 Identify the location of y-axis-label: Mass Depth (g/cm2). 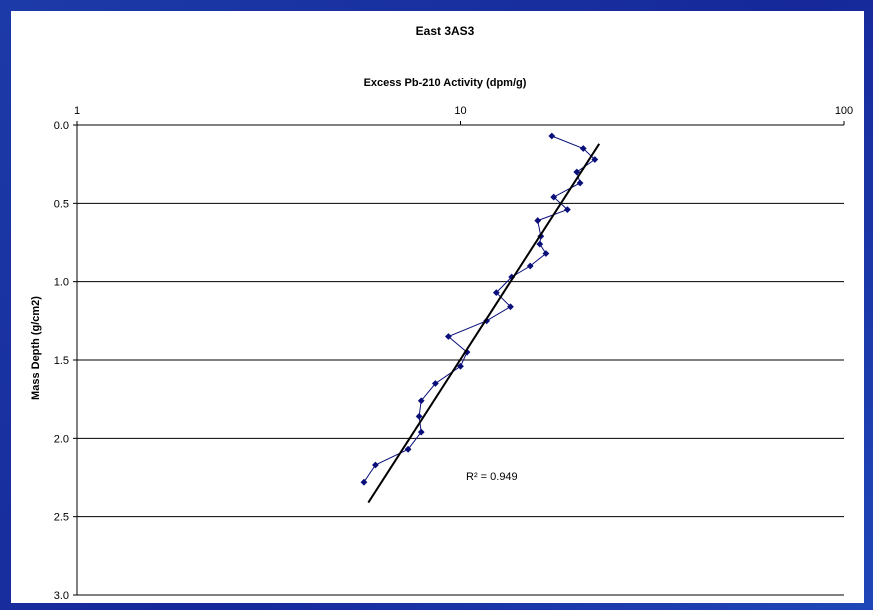
(36, 348).